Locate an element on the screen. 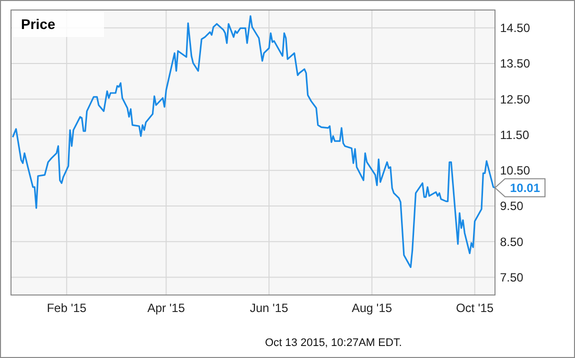 This screenshot has height=358, width=575. y-tick-label: 12.50 is located at coordinates (515, 99).